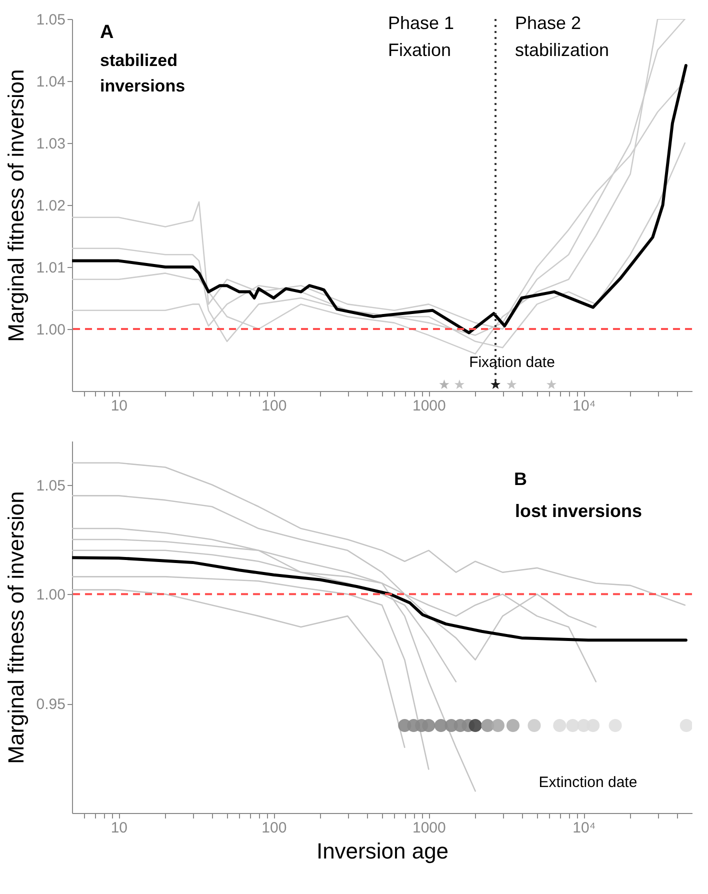  Describe the element at coordinates (382, 851) in the screenshot. I see `x-axis-title: Inversion age` at that location.